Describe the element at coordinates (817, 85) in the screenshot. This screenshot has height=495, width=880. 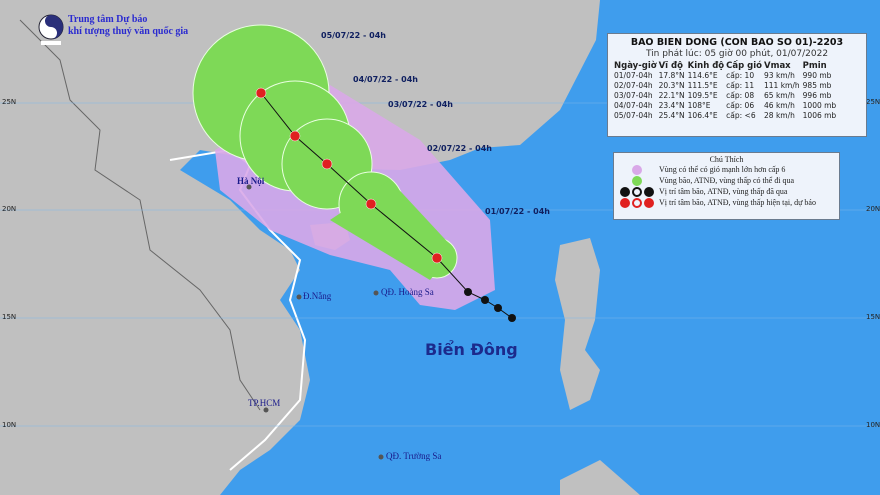
I see `table-cell: 985 mb` at that location.